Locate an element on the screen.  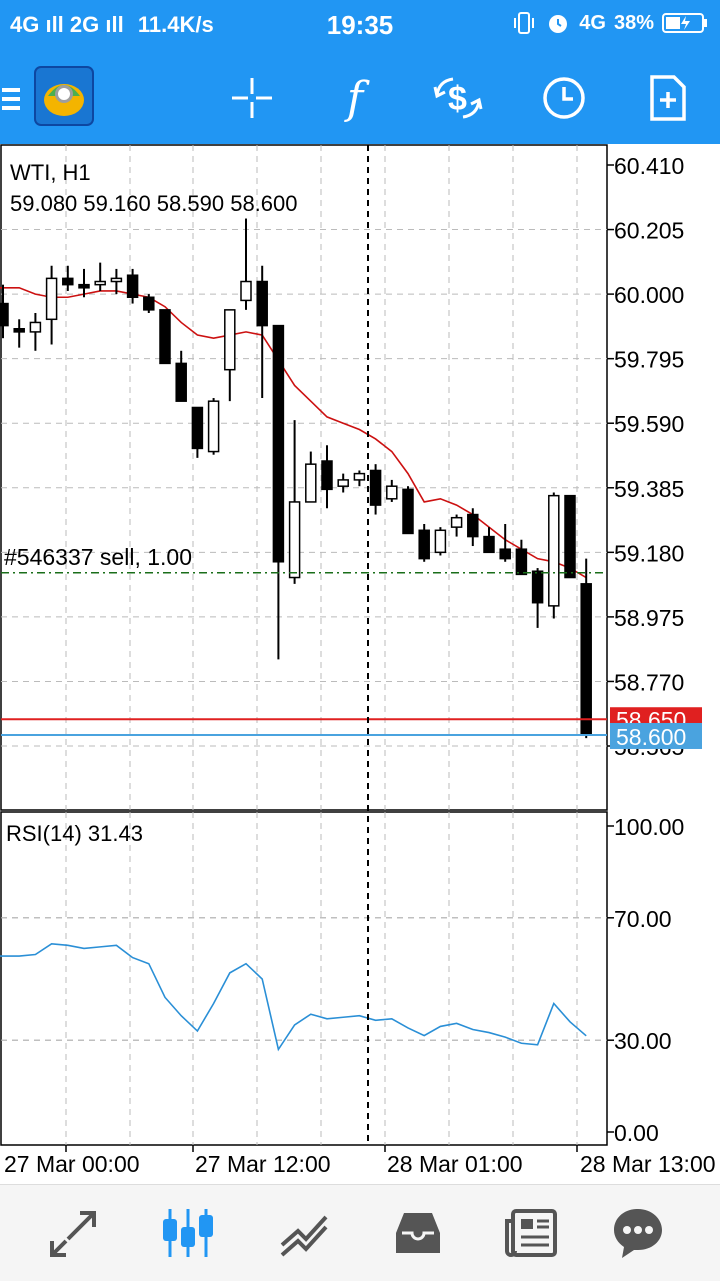
nav-quotes is located at coordinates (74, 1233).